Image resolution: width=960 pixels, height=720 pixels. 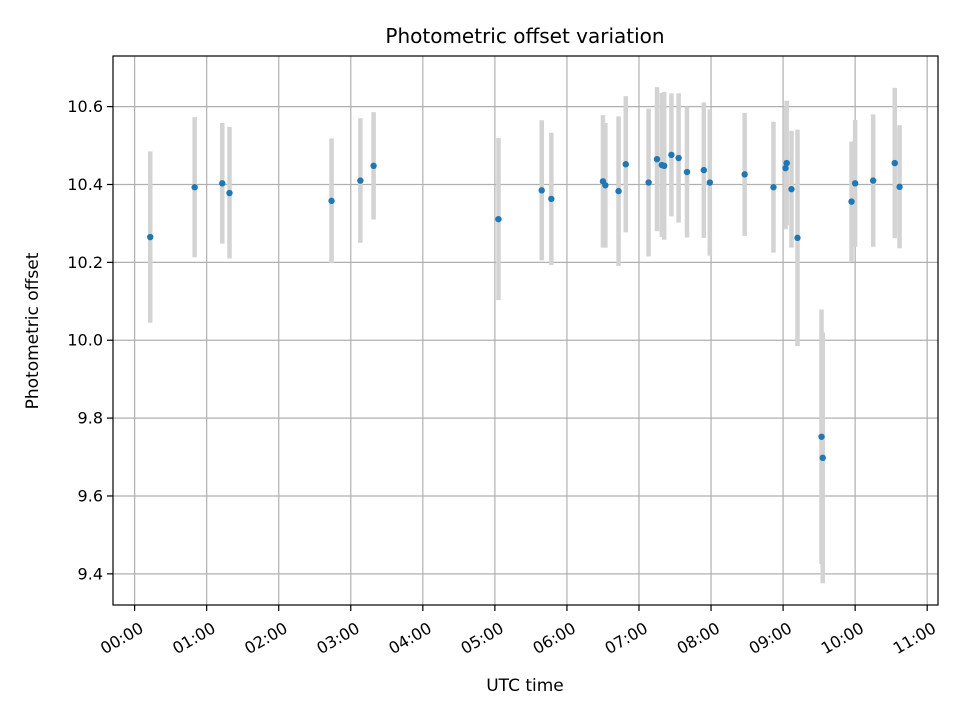 What do you see at coordinates (85, 262) in the screenshot?
I see `y-tick-label: 10.2` at bounding box center [85, 262].